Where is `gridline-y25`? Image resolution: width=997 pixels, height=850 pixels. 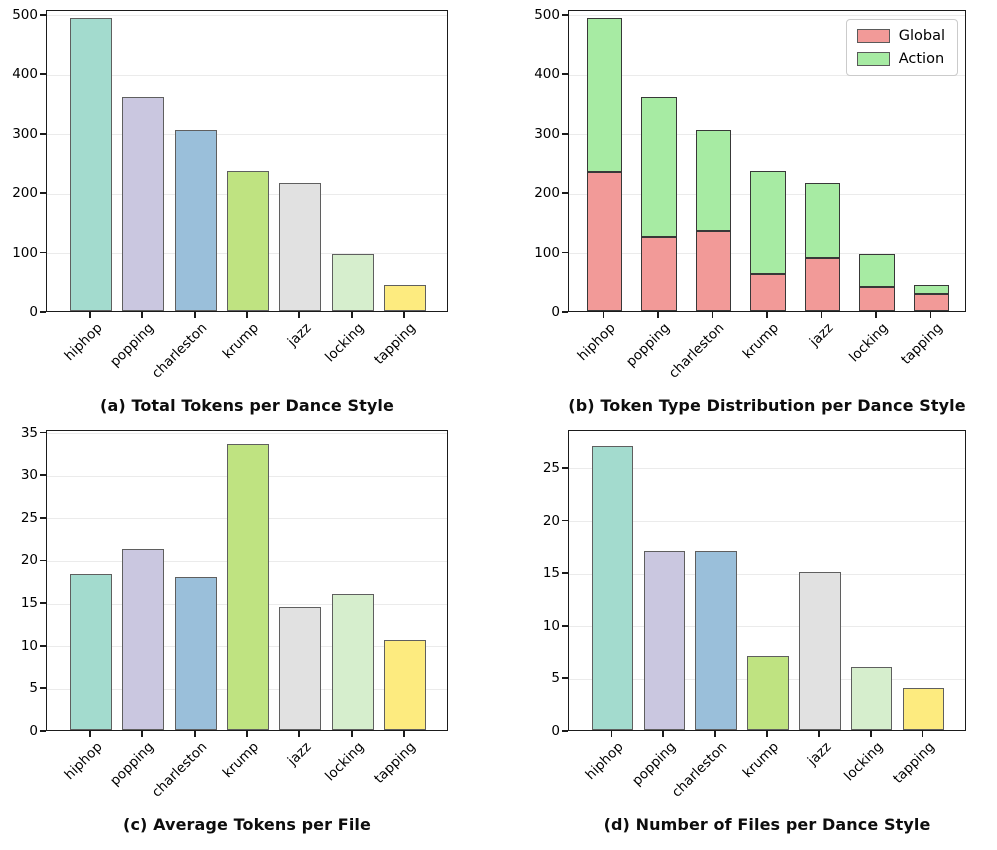 gridline-y25 is located at coordinates (767, 469).